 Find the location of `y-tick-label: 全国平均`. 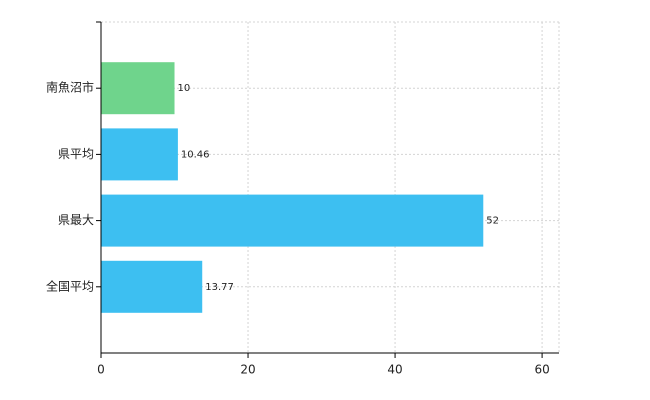

y-tick-label: 全国平均 is located at coordinates (70, 285).